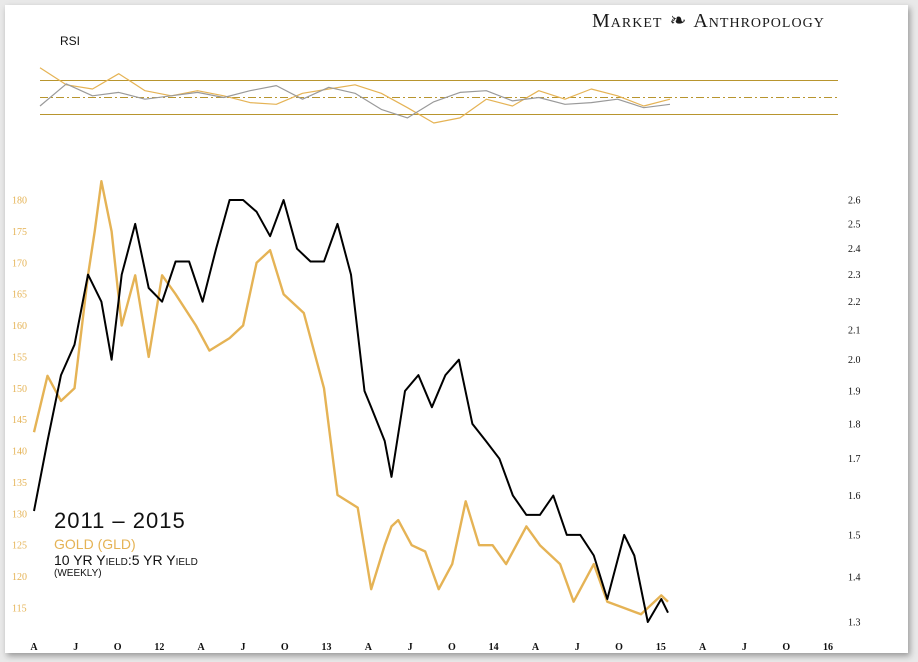 The image size is (918, 662). Describe the element at coordinates (70, 41) in the screenshot. I see `rsi-title: RSI` at that location.